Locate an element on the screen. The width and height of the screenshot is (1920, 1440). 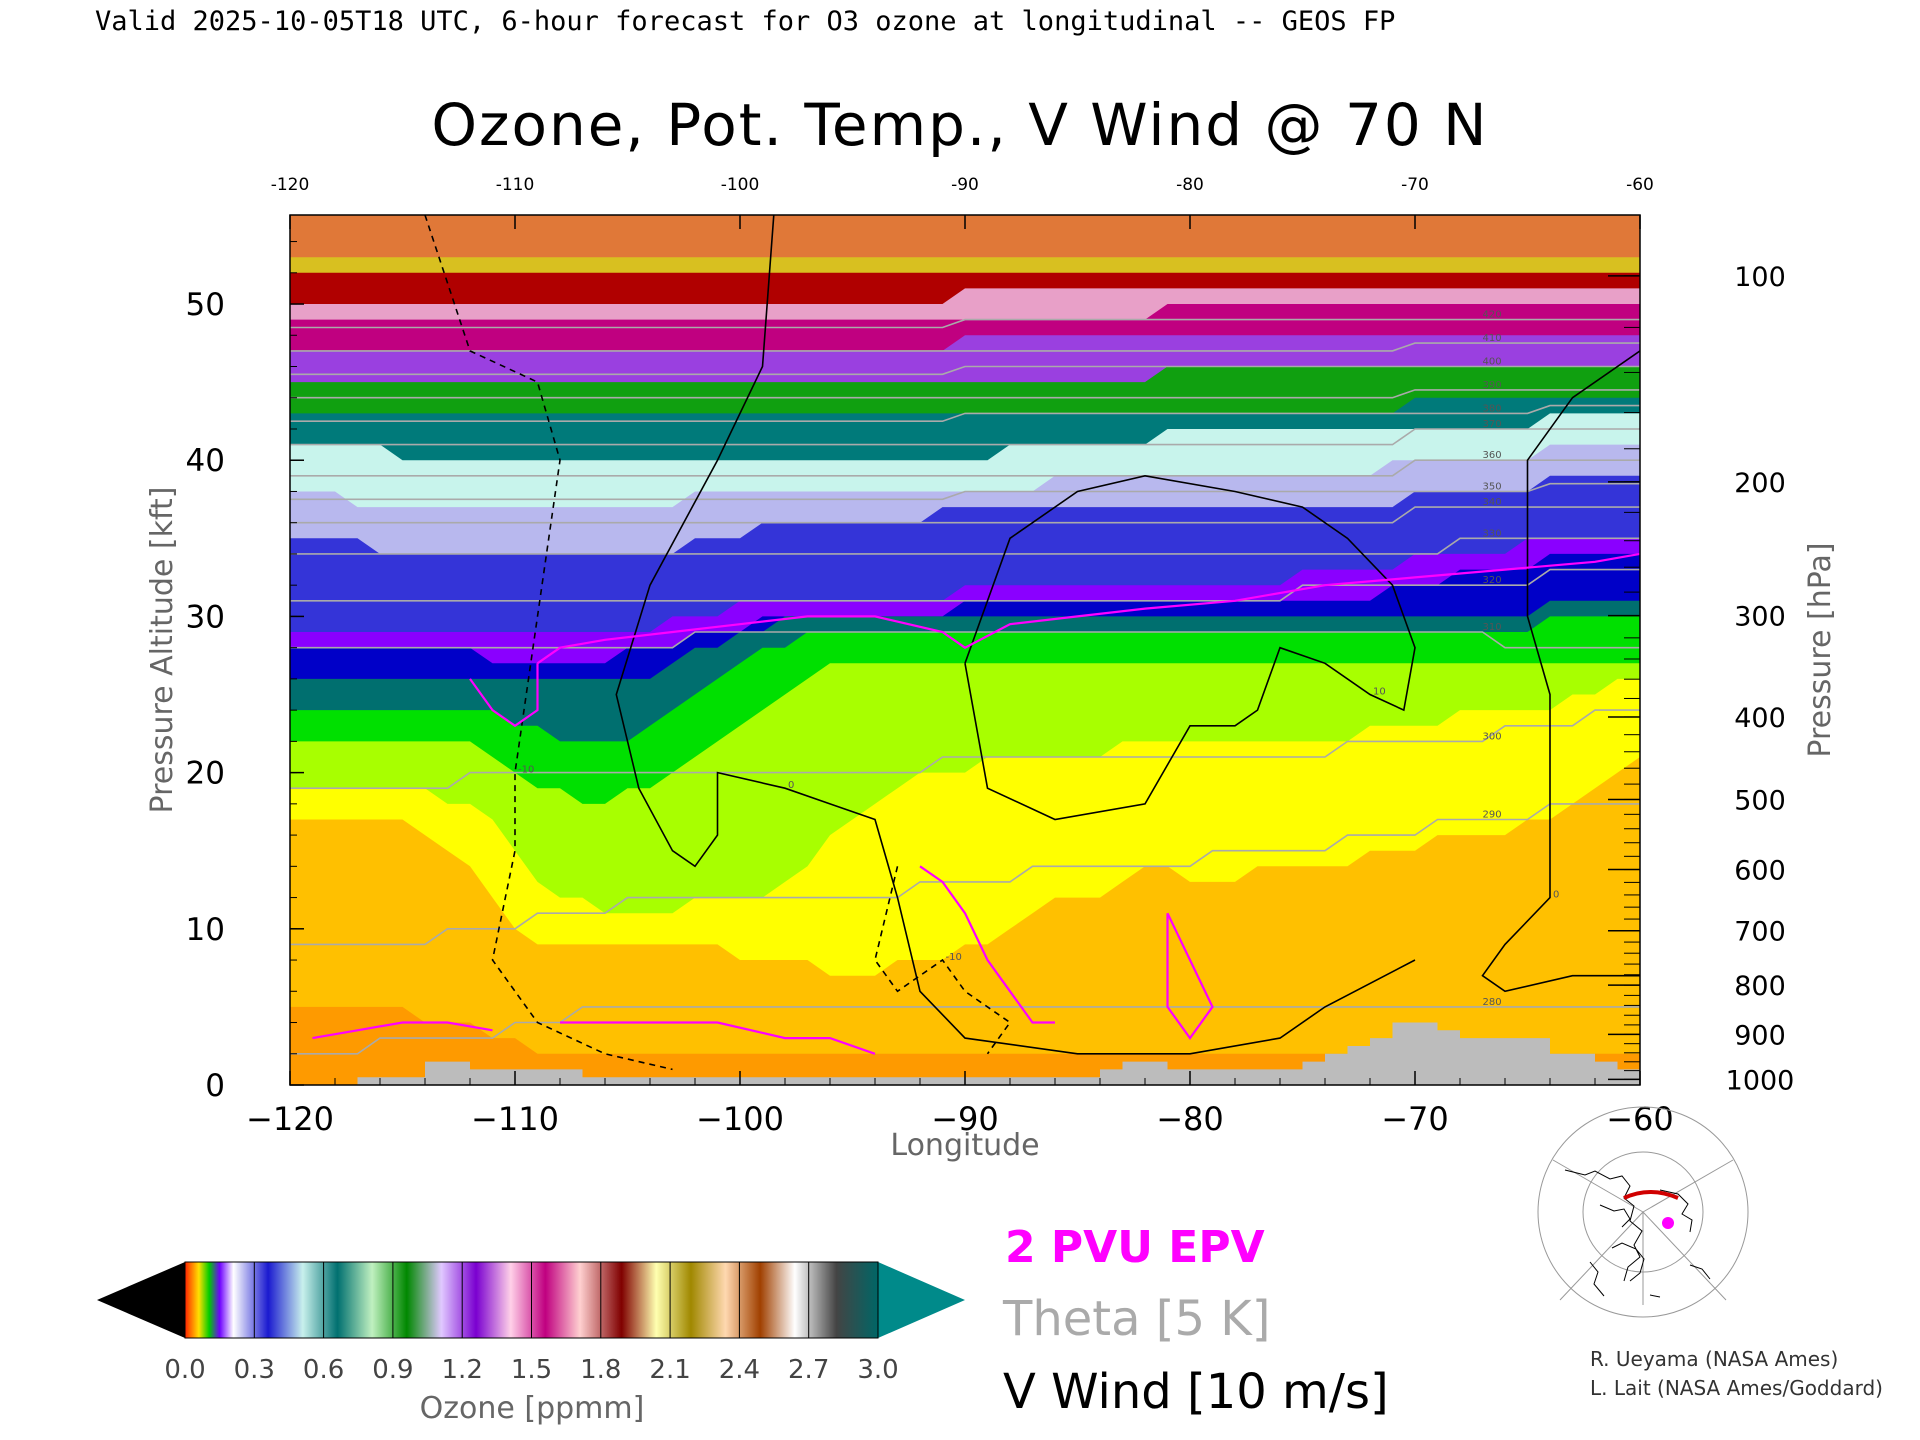
x-top-tick-label: -70 is located at coordinates (1415, 185).